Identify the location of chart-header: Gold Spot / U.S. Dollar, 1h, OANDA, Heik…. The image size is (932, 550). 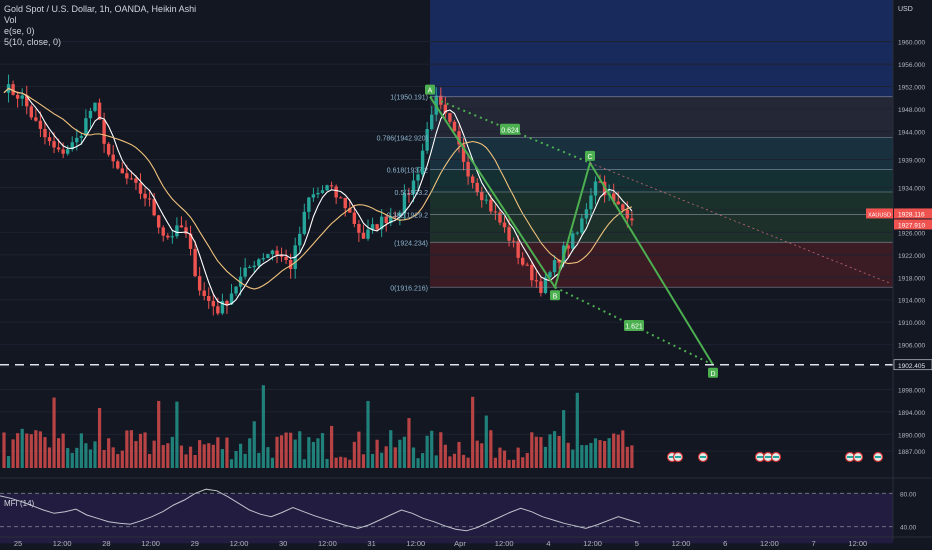
(100, 26).